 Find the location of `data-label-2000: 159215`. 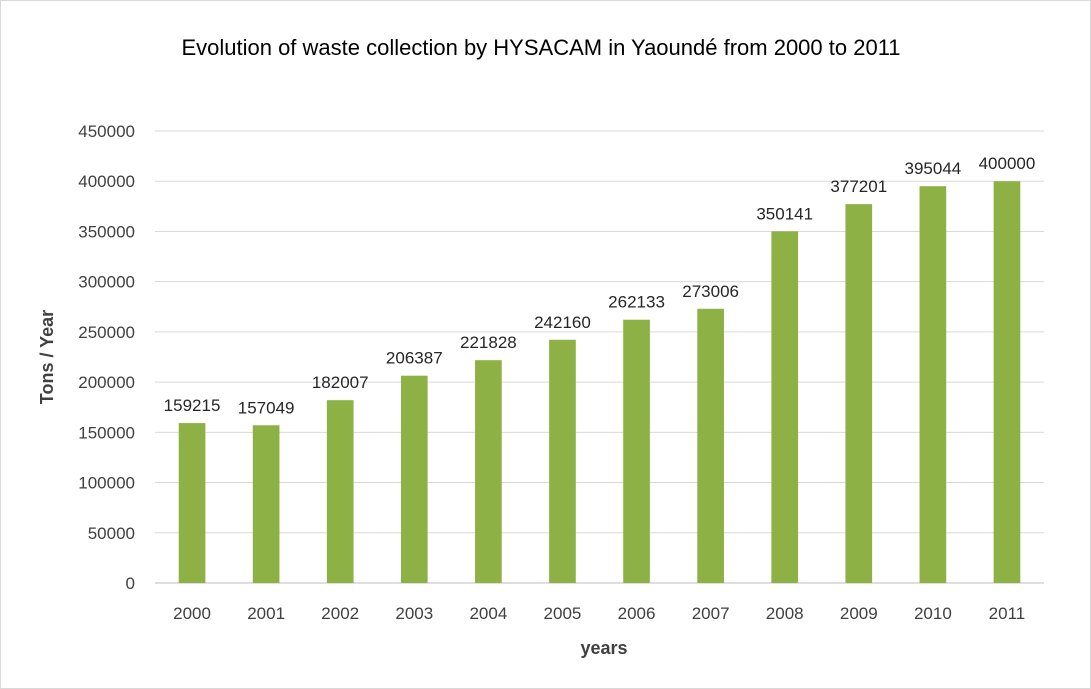

data-label-2000: 159215 is located at coordinates (192, 405).